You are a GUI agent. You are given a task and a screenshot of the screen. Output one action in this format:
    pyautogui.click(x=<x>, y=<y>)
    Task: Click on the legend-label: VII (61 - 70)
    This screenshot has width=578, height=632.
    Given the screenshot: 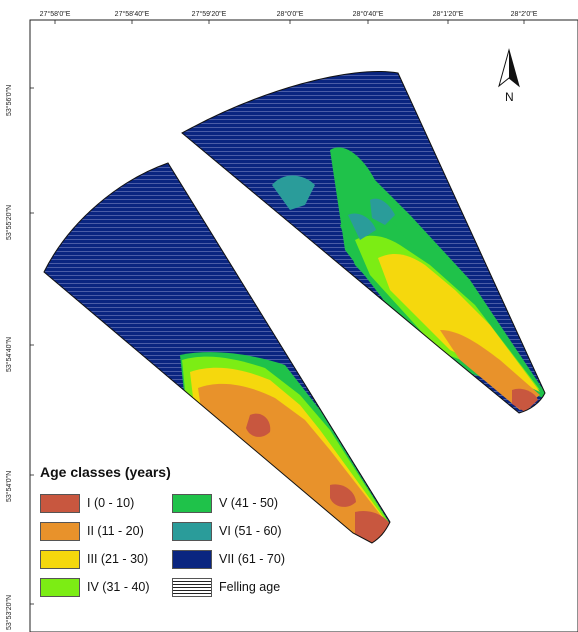 What is the action you would take?
    pyautogui.click(x=252, y=559)
    